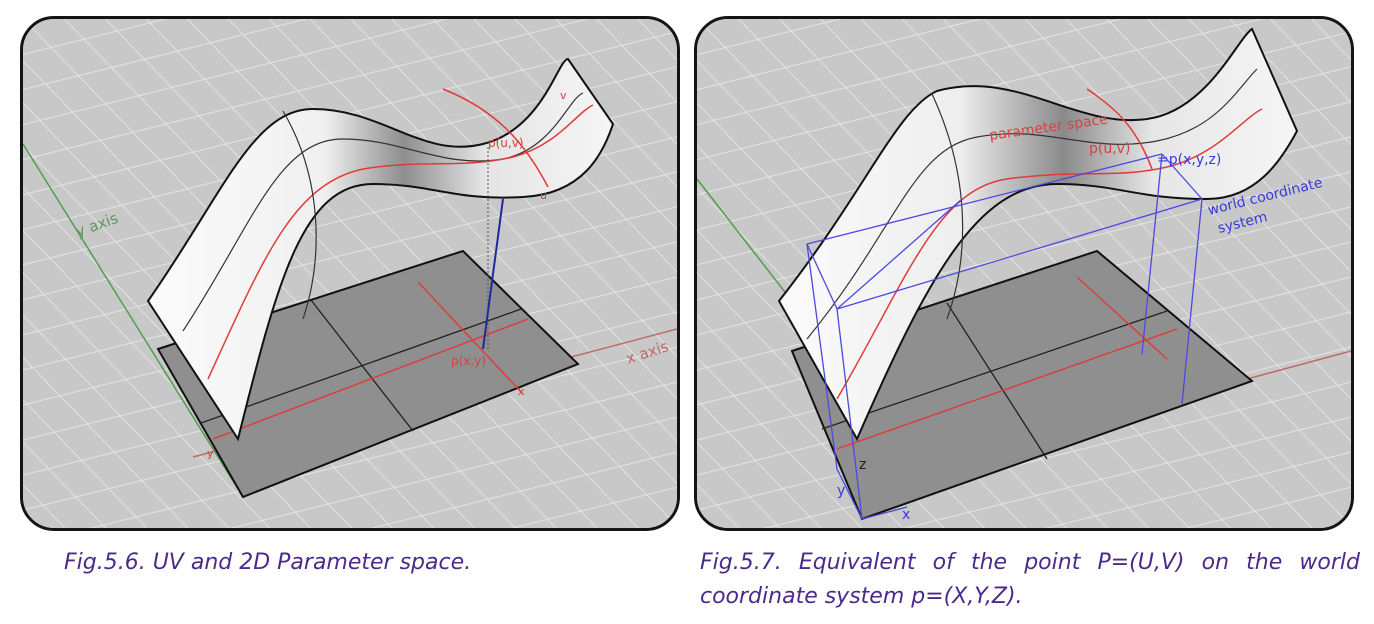 The width and height of the screenshot is (1374, 624). Describe the element at coordinates (493, 274) in the screenshot. I see `projection-blue-line` at that location.